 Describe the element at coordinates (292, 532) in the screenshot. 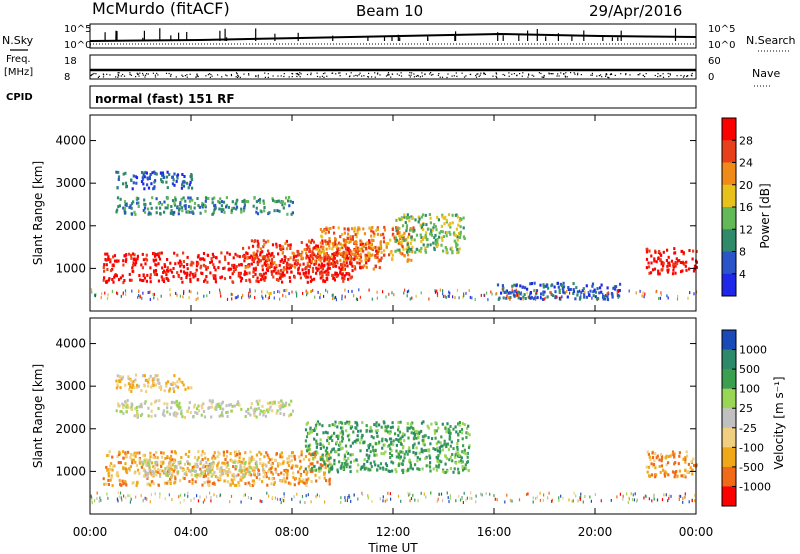

I see `time-tick-label: 08:00` at that location.